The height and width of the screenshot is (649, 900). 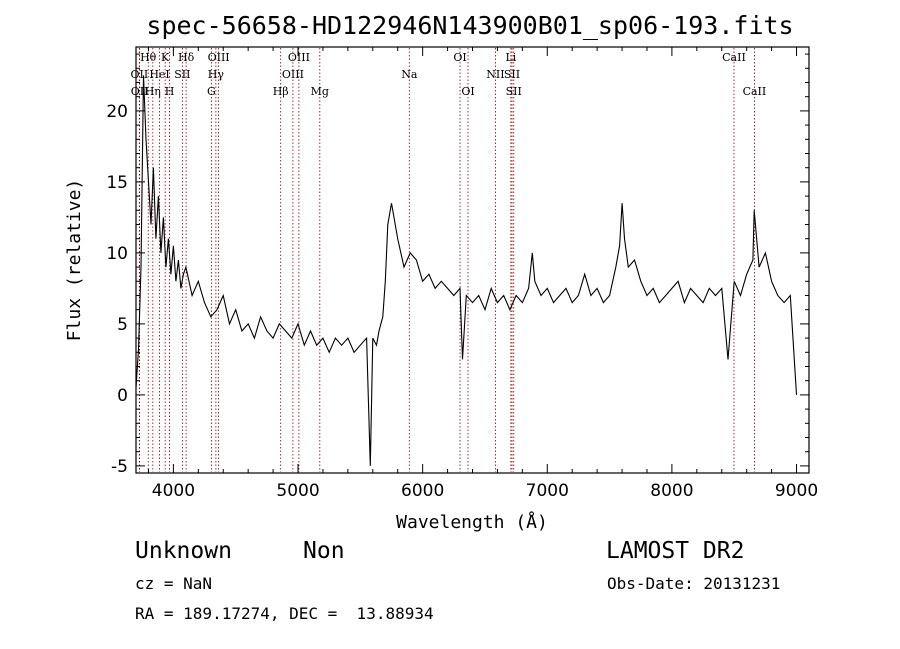 I want to click on emission-marker-label: Hδ, so click(x=186, y=57).